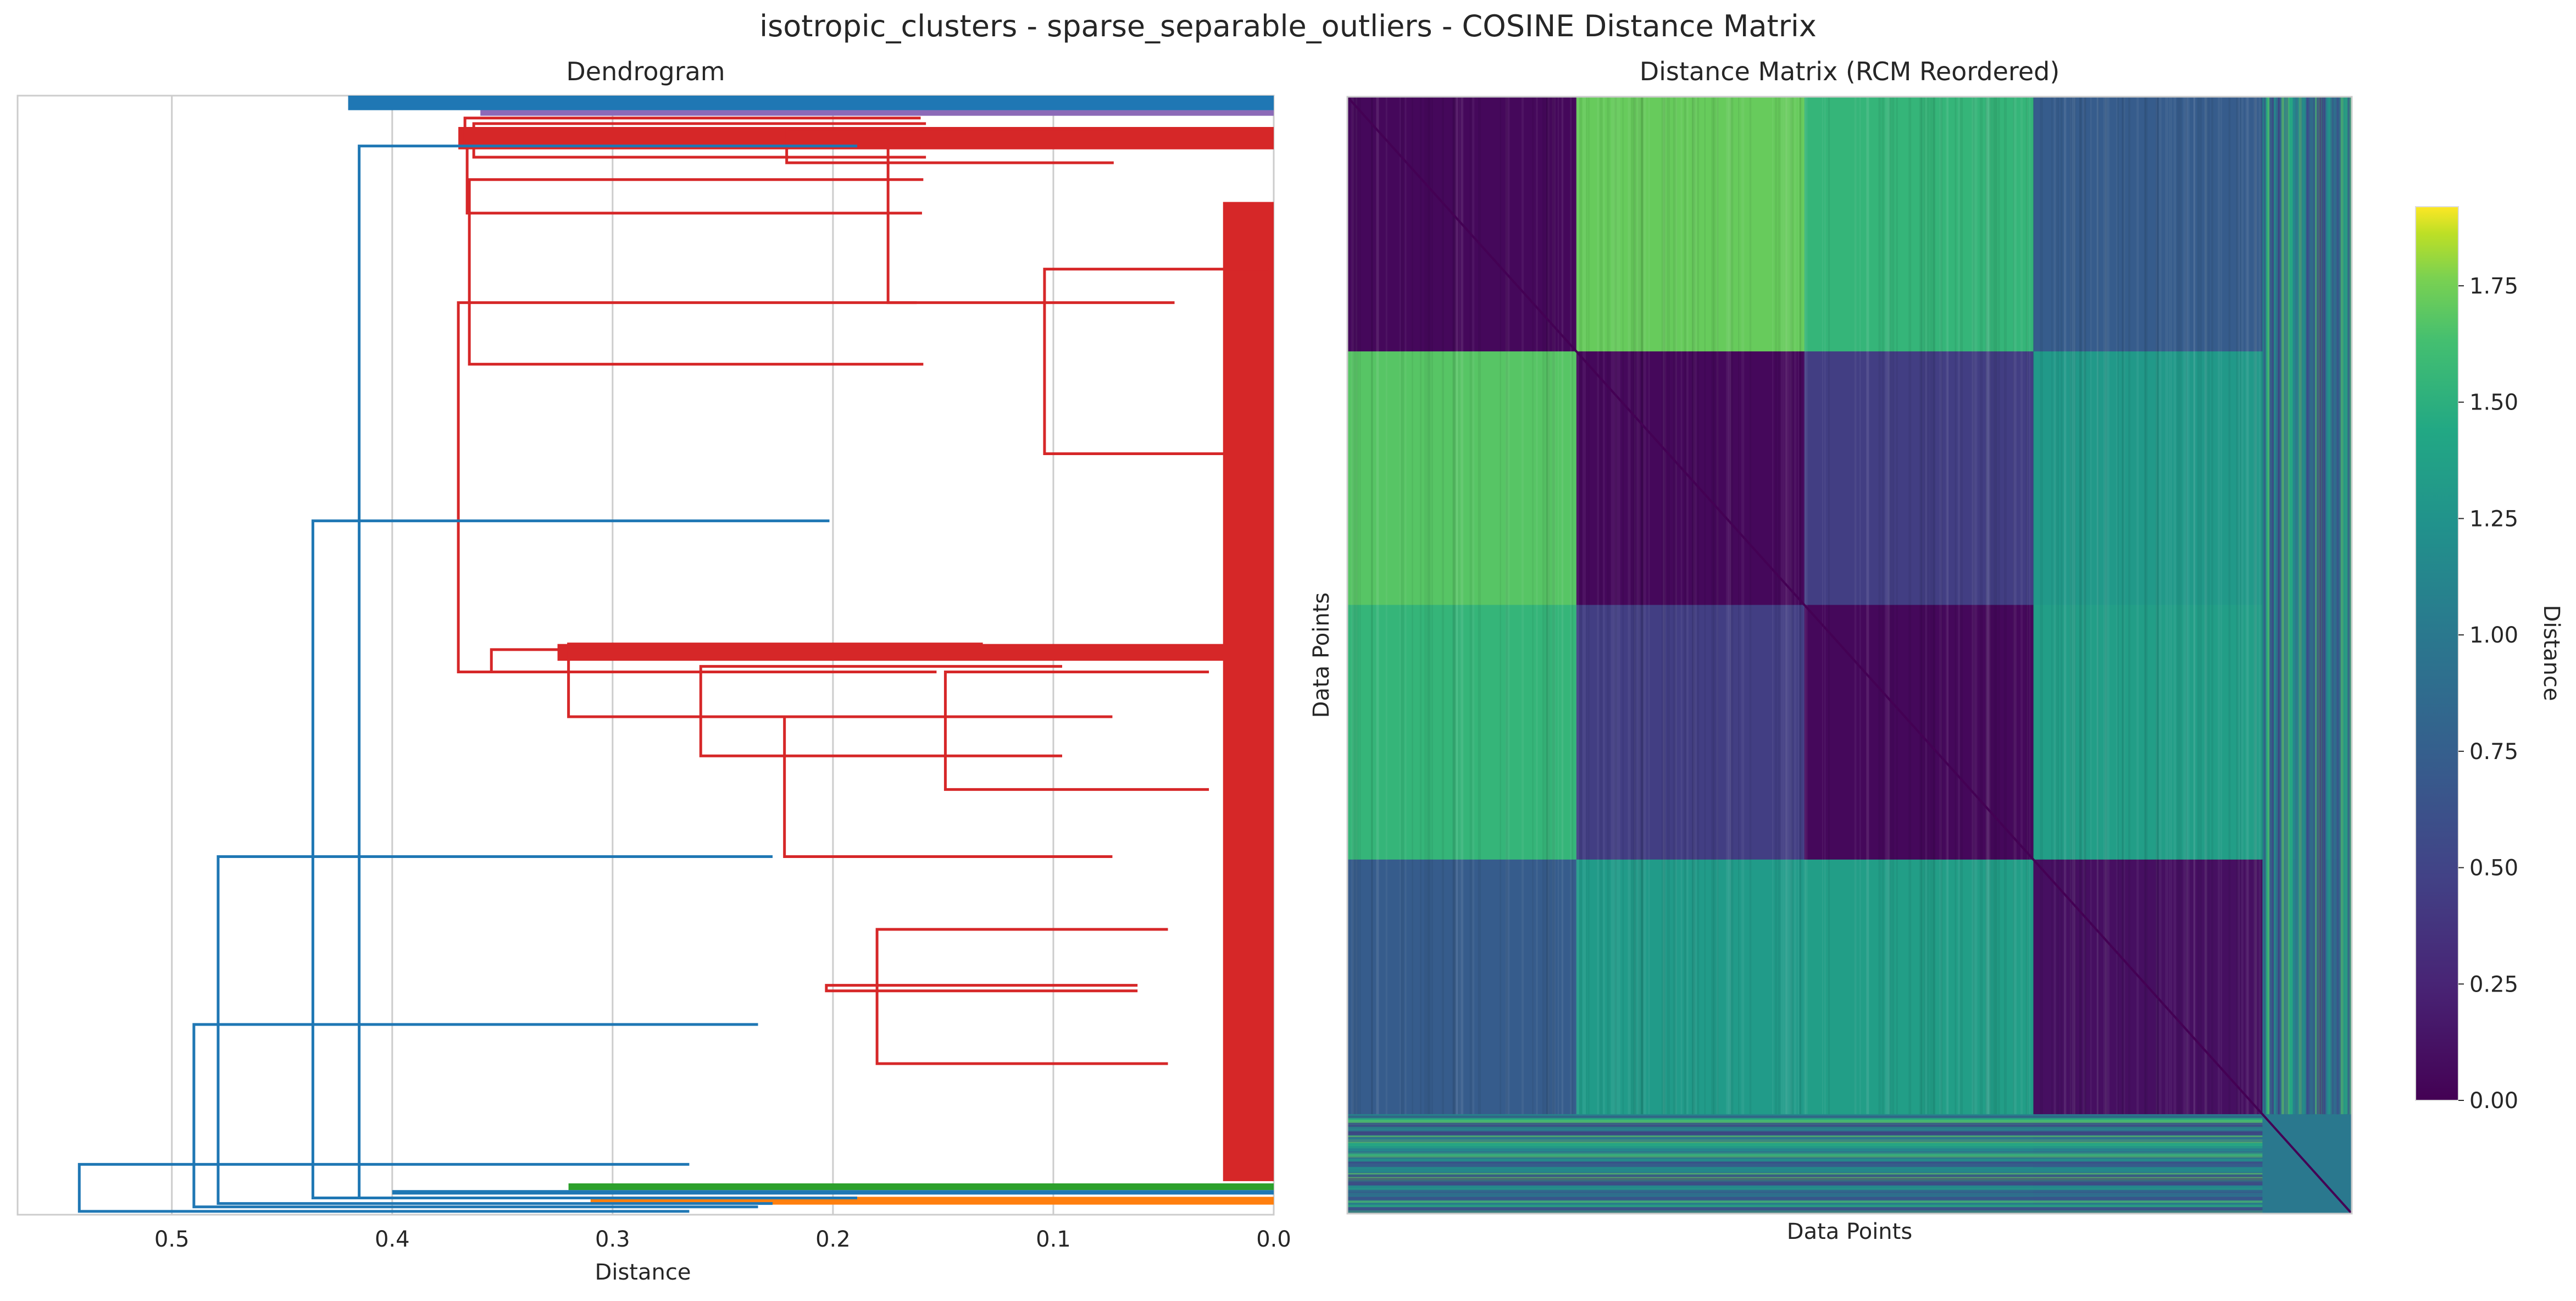  What do you see at coordinates (392, 1239) in the screenshot?
I see `dendrogram-x-tick-label: 0.4` at bounding box center [392, 1239].